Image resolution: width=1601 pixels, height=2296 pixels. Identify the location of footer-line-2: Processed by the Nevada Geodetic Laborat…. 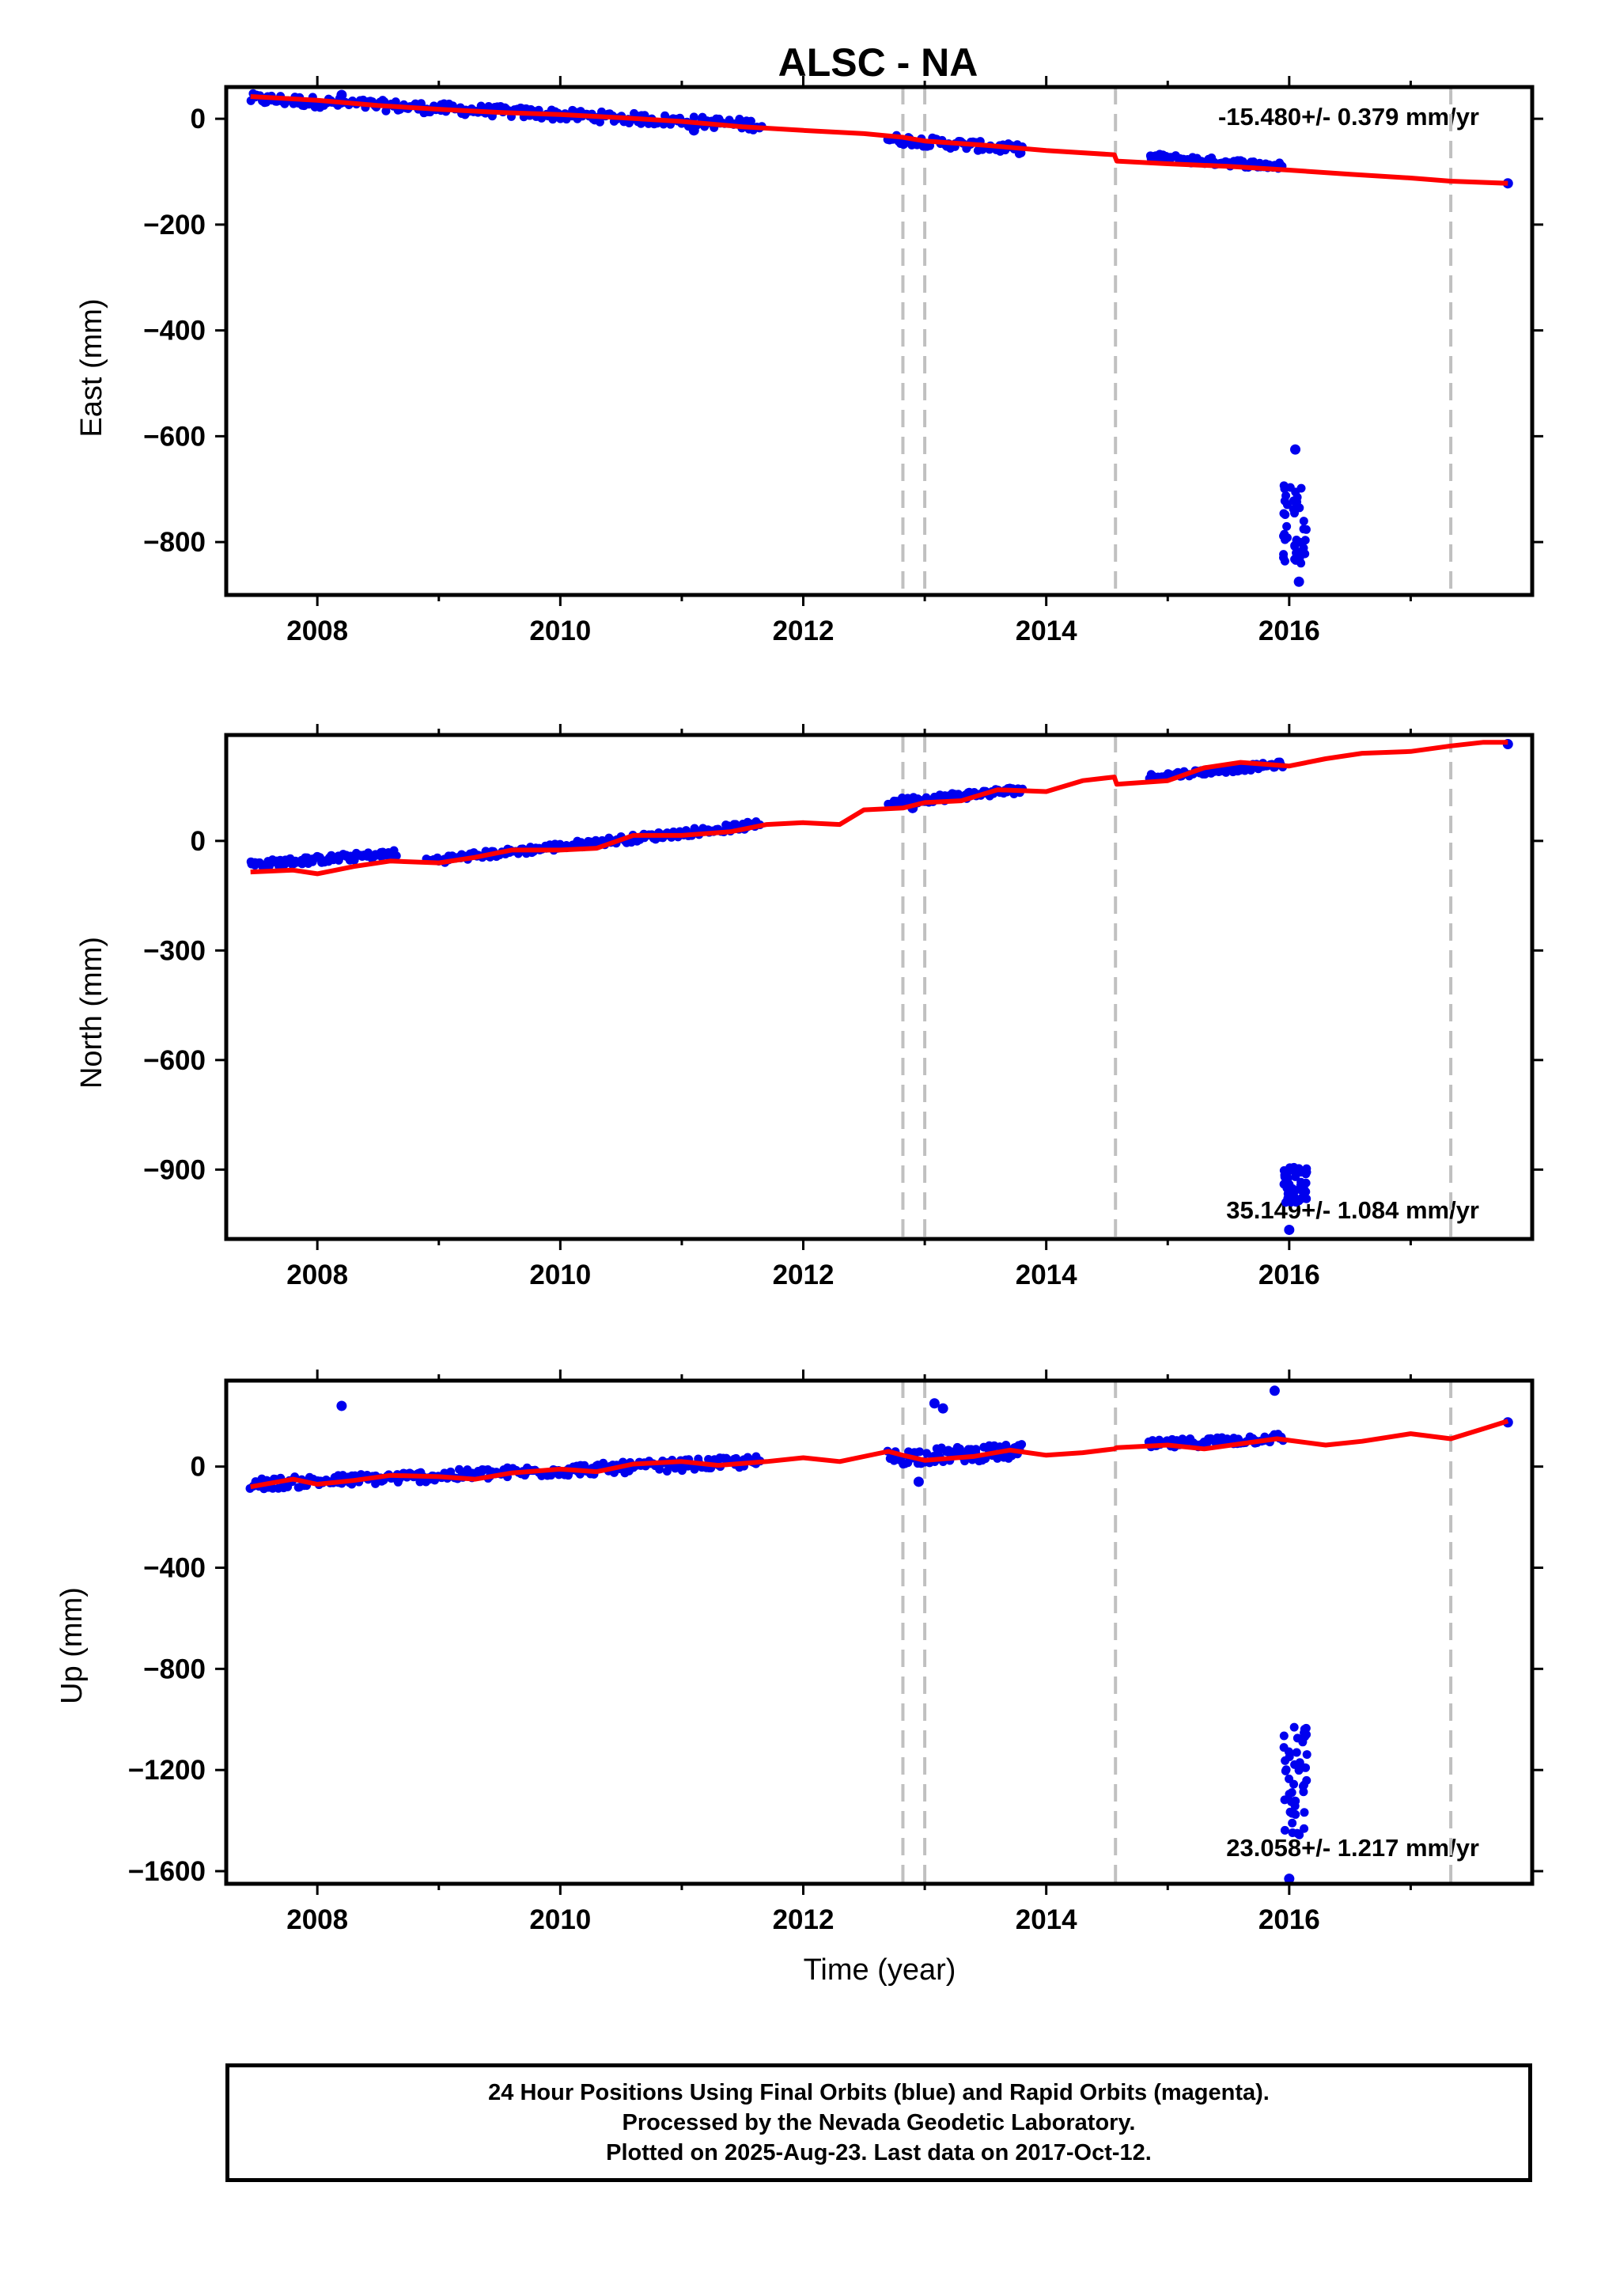
(879, 2122).